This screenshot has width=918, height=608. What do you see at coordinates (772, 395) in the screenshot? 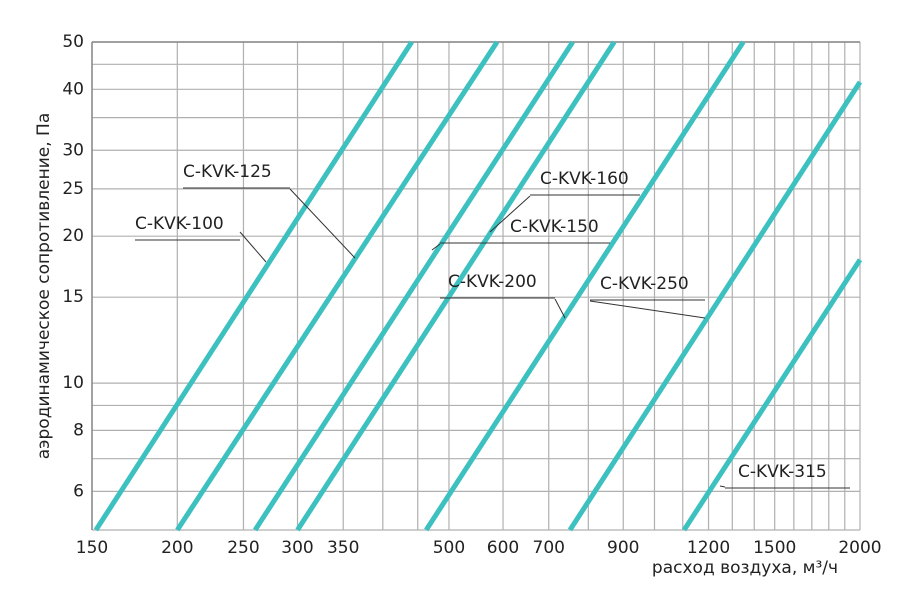
I see `series-line` at bounding box center [772, 395].